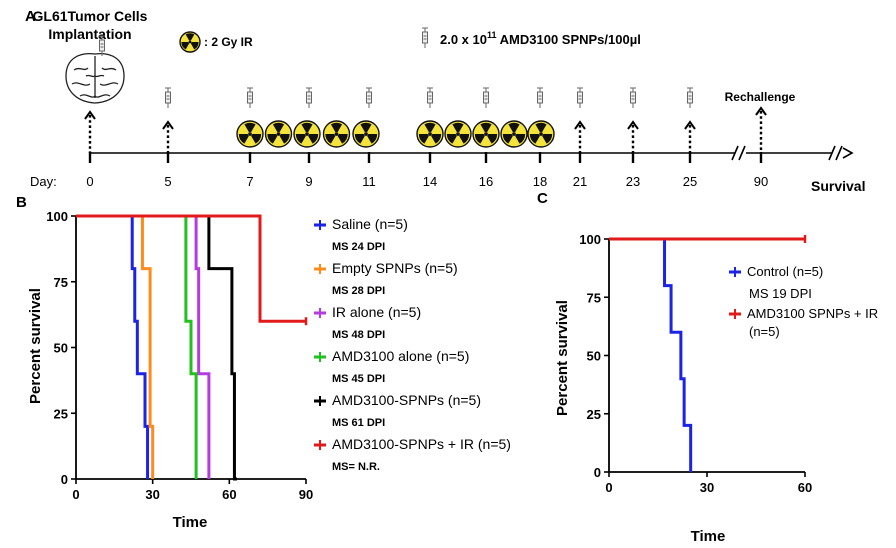 The height and width of the screenshot is (548, 896). I want to click on timeline-day-label: 18, so click(540, 181).